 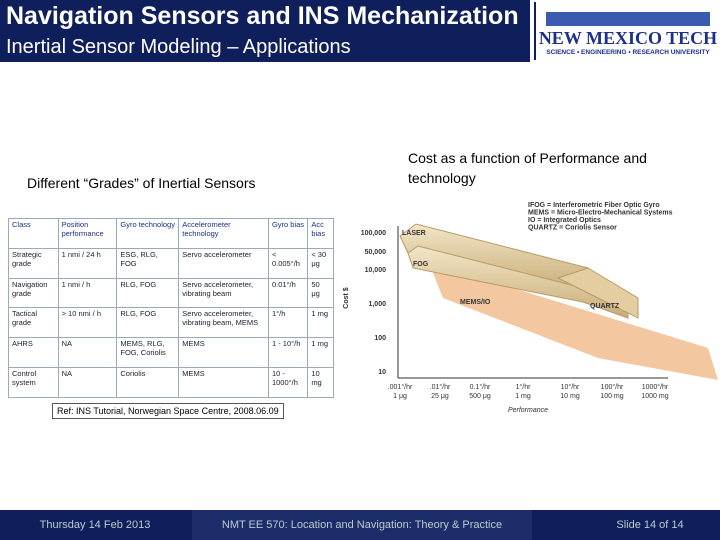 I want to click on table-cell: 1 nmi / h, so click(x=87, y=293).